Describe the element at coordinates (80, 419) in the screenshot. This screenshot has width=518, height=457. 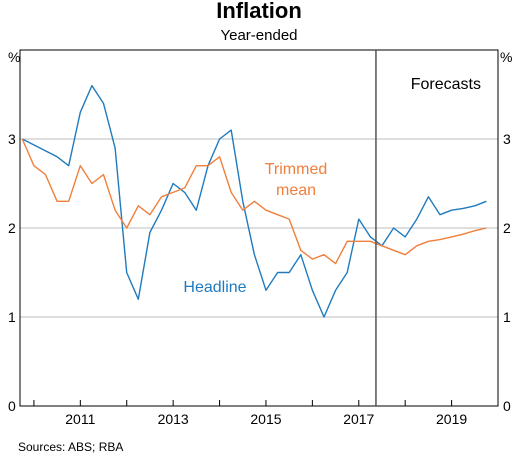
I see `x-tick-label-2011: 2011` at that location.